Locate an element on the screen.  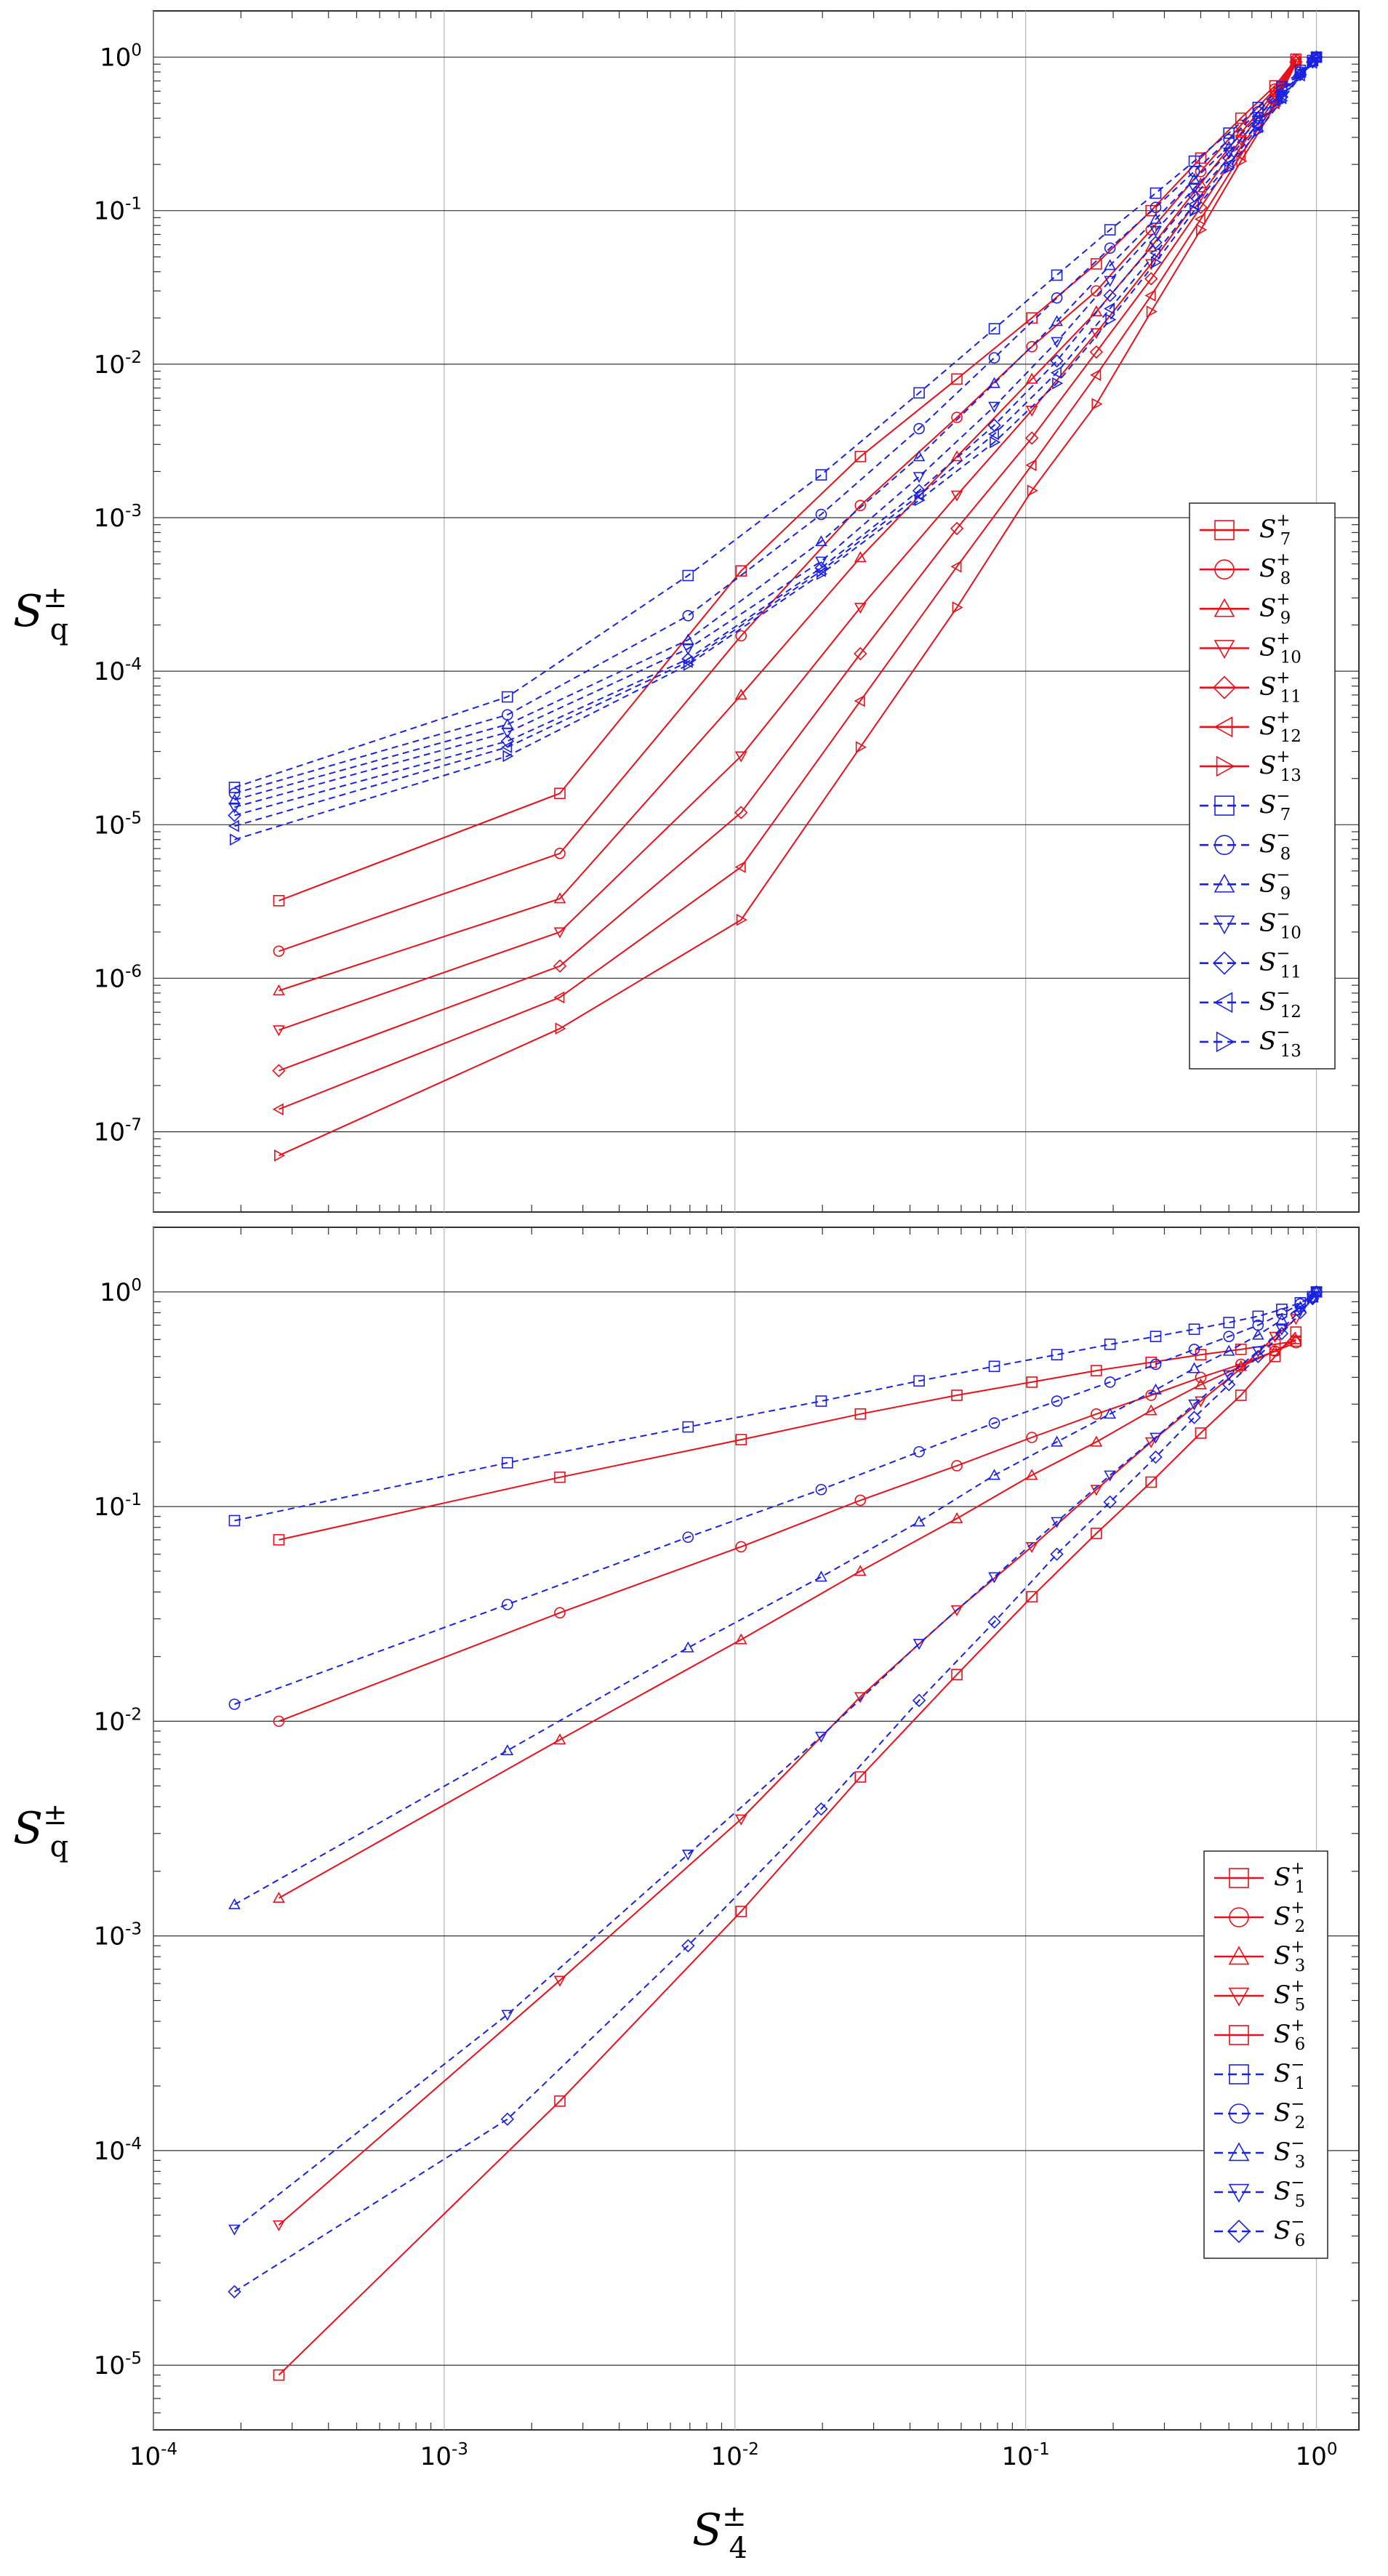
legend-item: S+ 10 is located at coordinates (1251, 648).